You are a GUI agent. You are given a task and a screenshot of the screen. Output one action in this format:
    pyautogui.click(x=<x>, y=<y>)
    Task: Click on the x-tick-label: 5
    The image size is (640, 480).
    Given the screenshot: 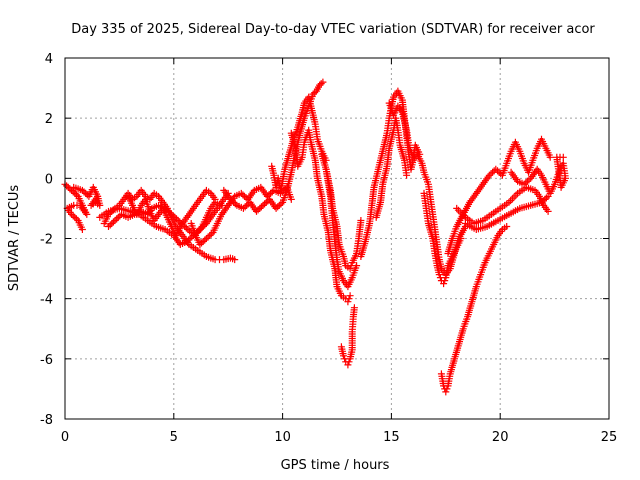 What is the action you would take?
    pyautogui.click(x=174, y=437)
    